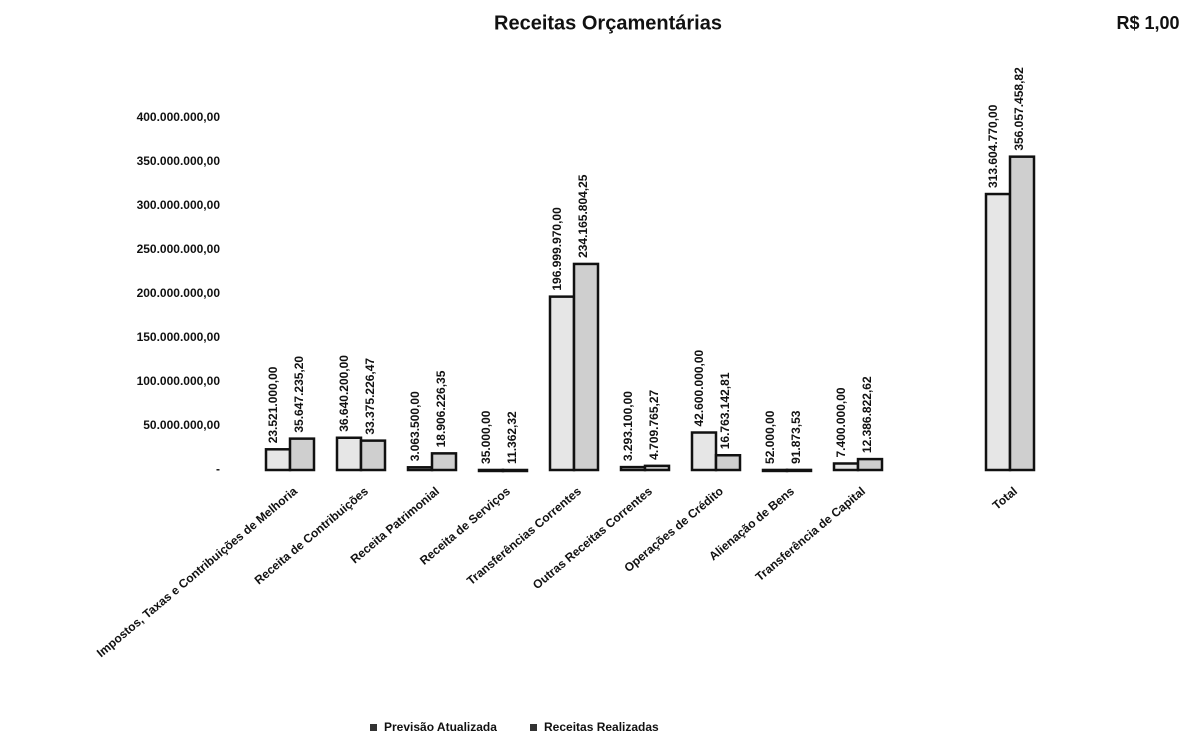  Describe the element at coordinates (486, 437) in the screenshot. I see `value-label: 35.000,00` at that location.